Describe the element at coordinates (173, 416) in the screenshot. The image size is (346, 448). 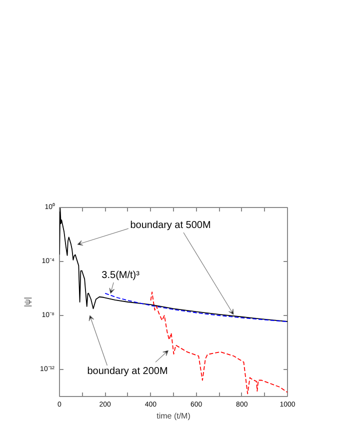
I see `x-axis-title: time (t/M)` at that location.